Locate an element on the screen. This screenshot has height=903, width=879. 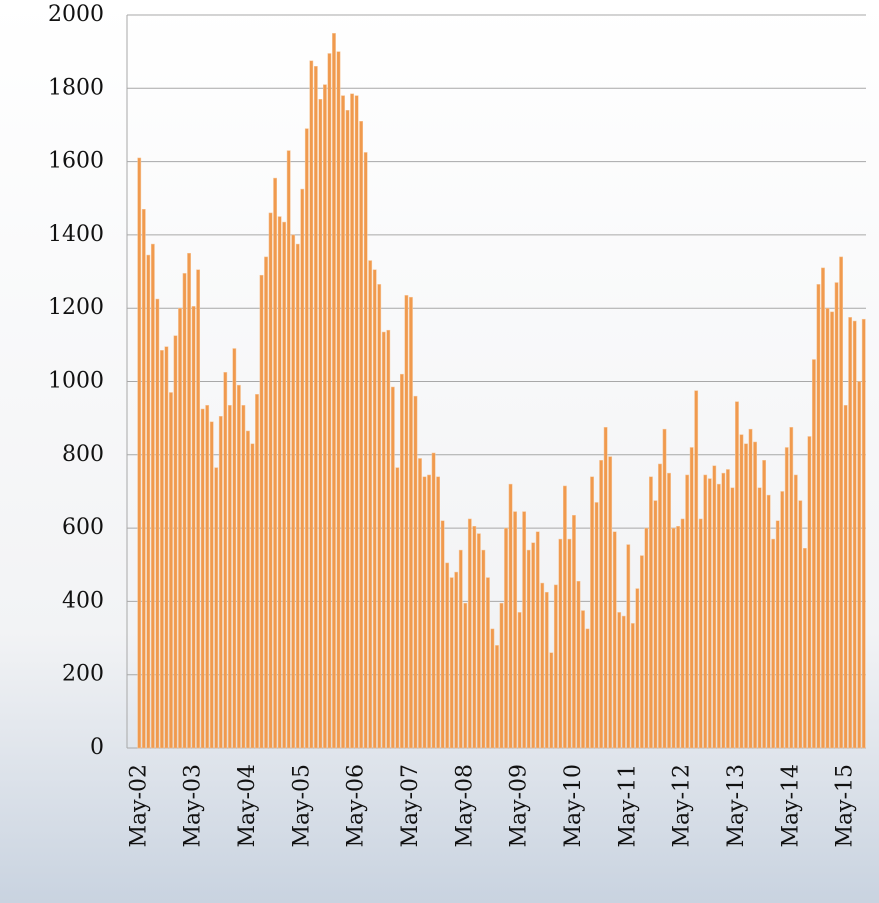
y-tick-label: 1800 is located at coordinates (76, 87).